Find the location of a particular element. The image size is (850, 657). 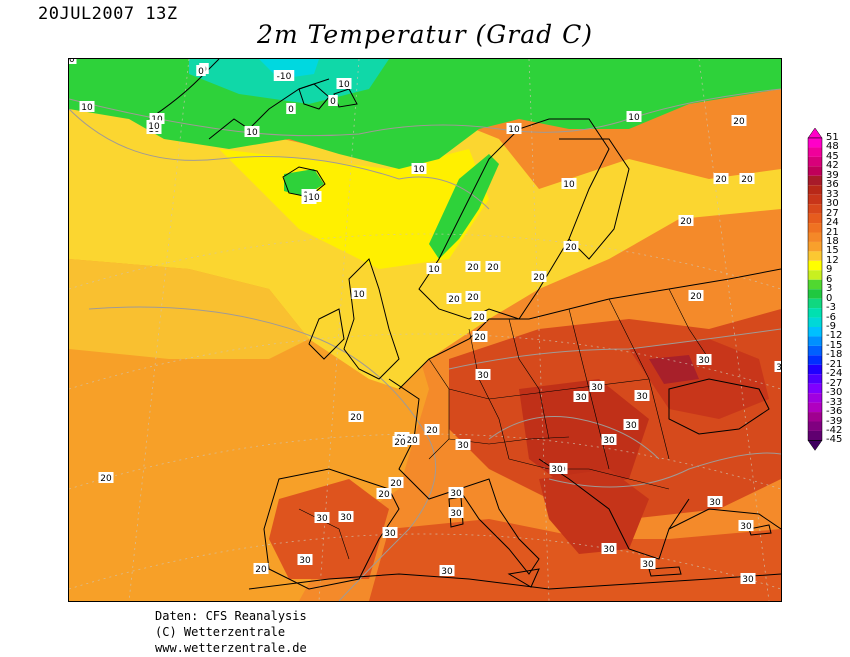

colorbar-top-arrow is located at coordinates (815, 133).